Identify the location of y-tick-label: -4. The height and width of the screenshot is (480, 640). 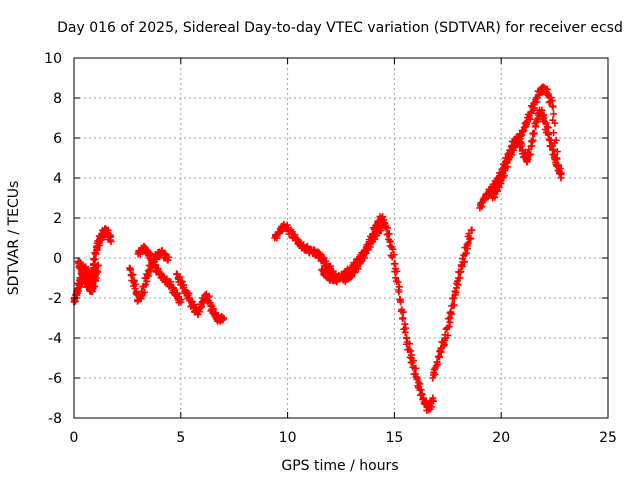
(55, 339).